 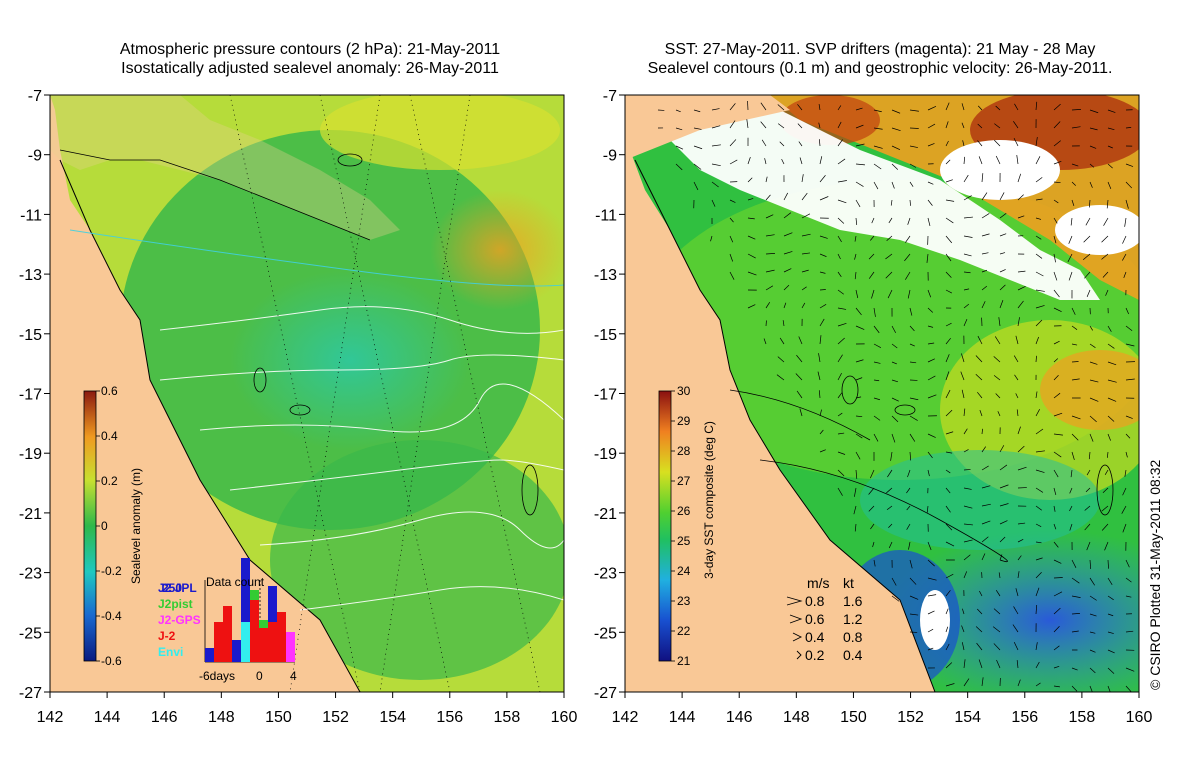 I want to click on lon-tick-label: 142, so click(x=625, y=717).